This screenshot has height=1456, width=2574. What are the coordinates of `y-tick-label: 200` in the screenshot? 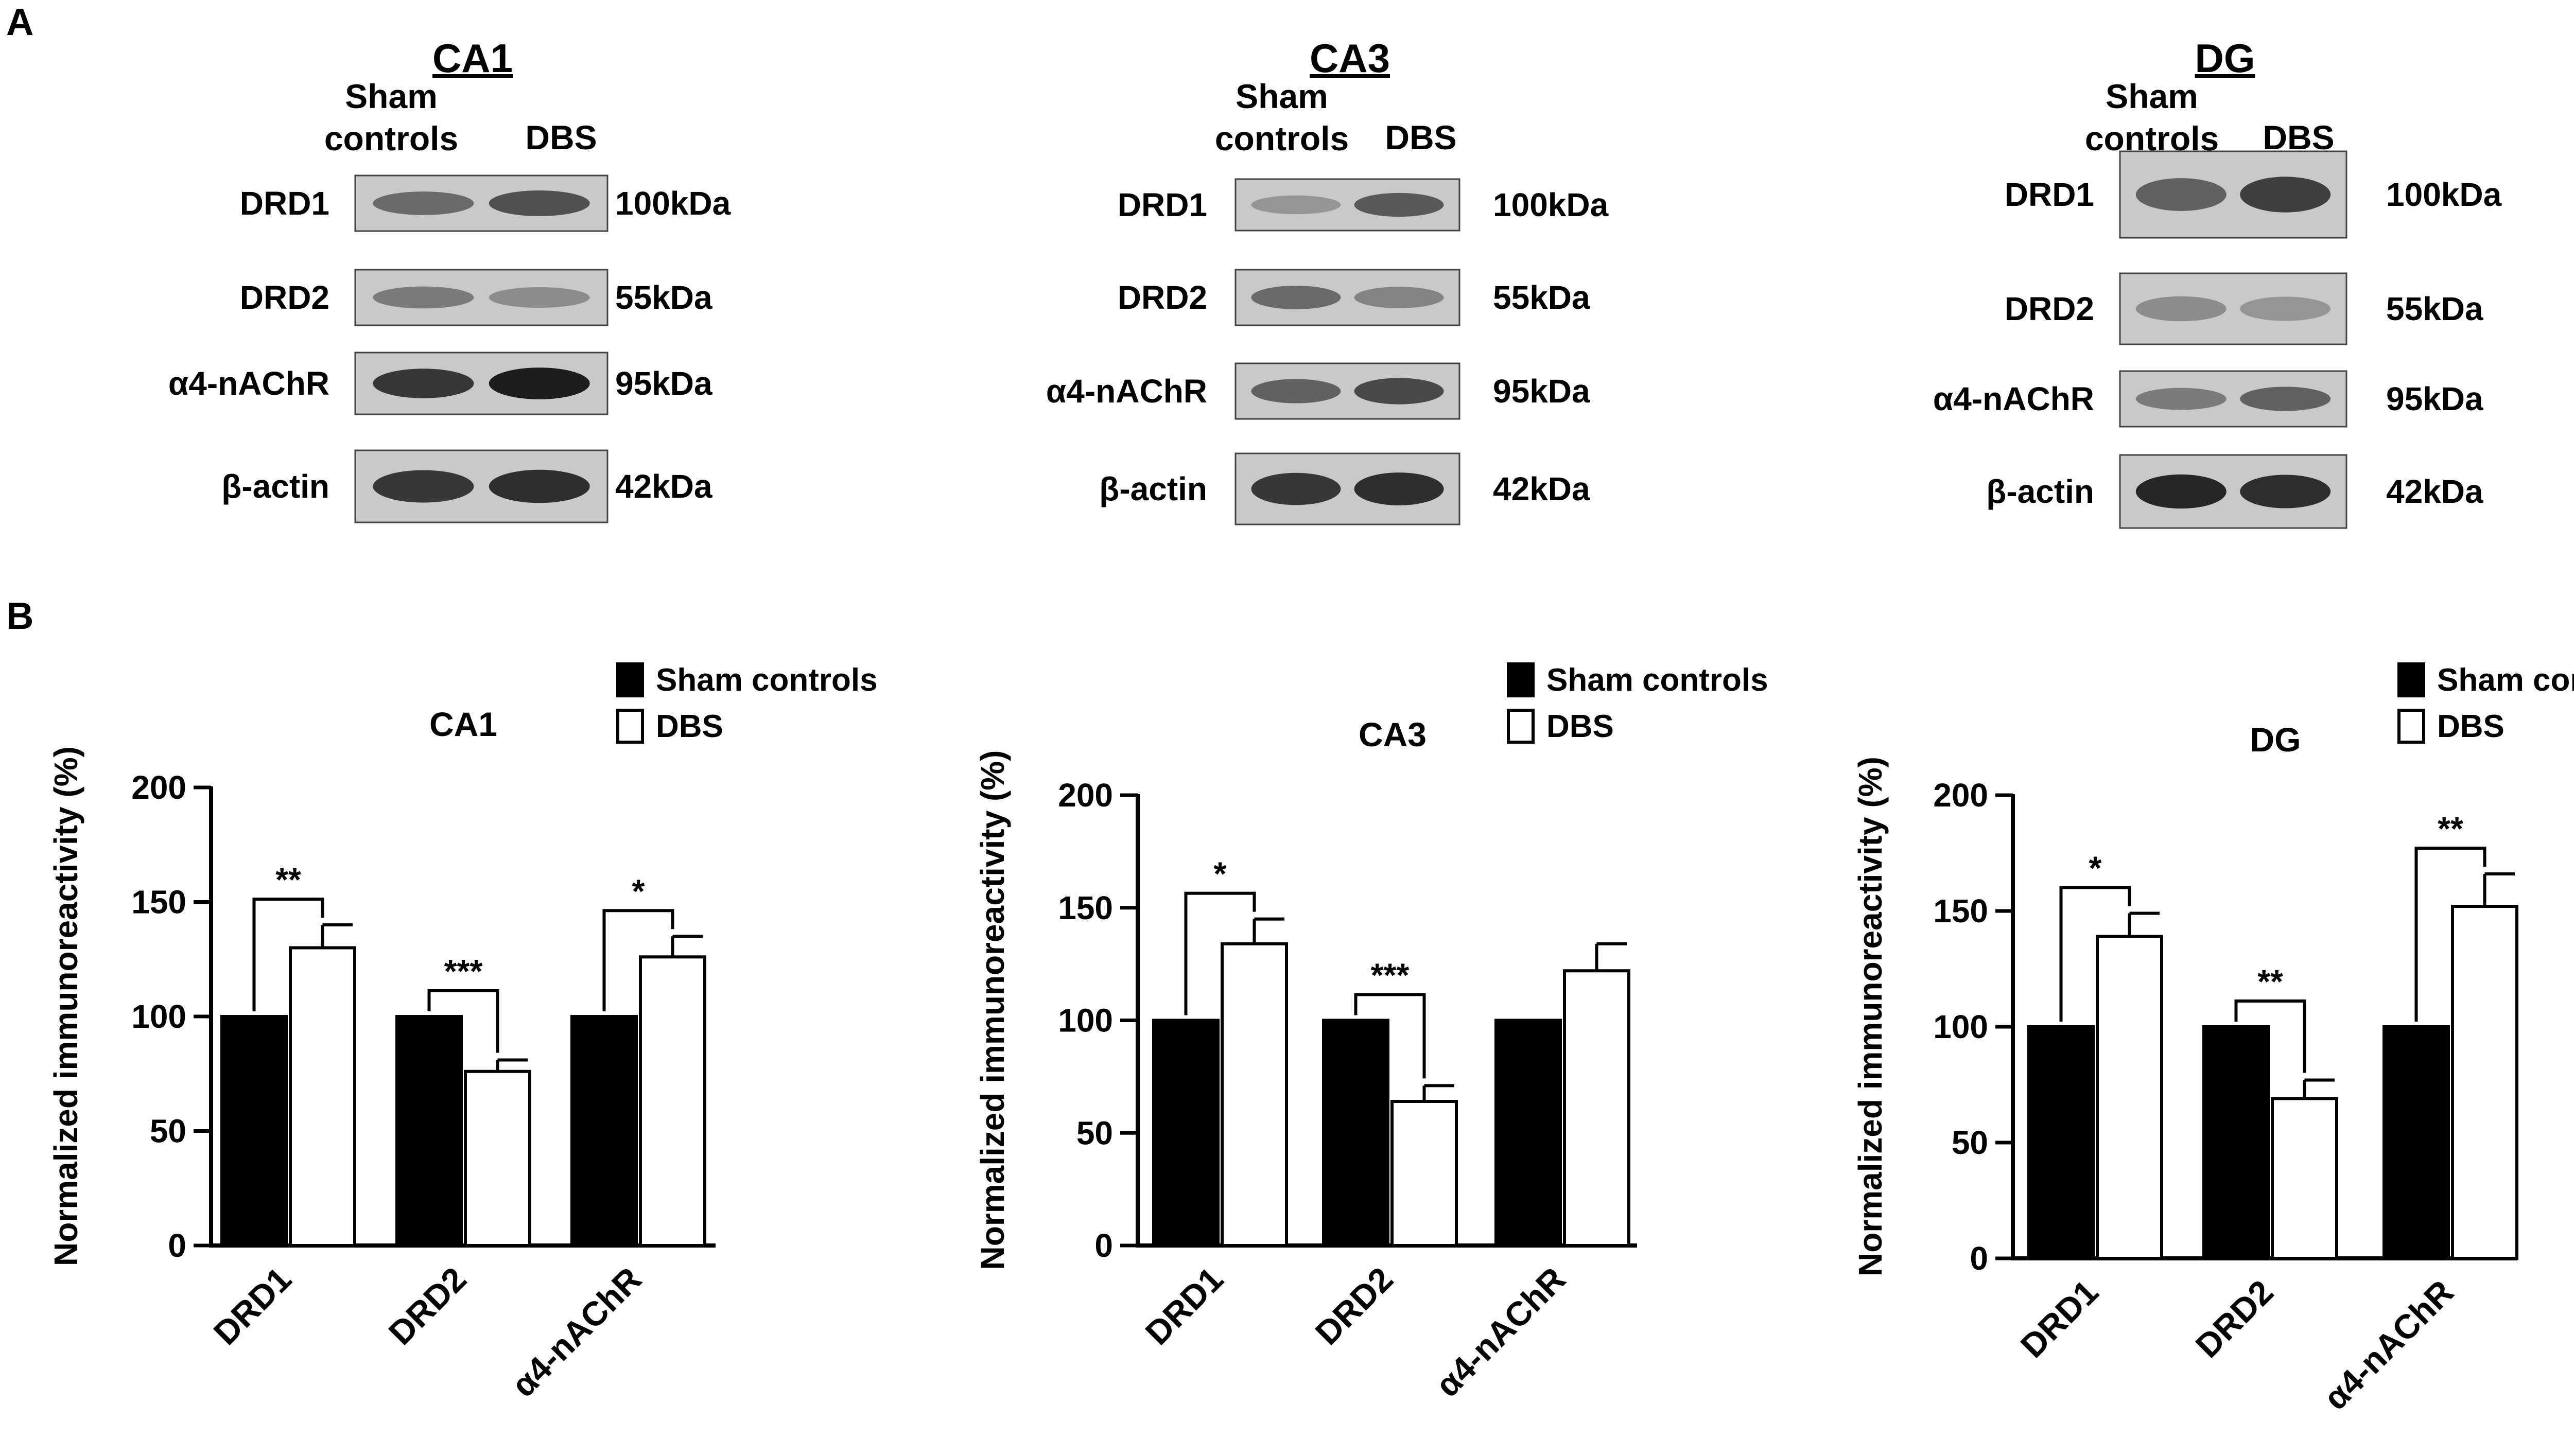 It's located at (1960, 795).